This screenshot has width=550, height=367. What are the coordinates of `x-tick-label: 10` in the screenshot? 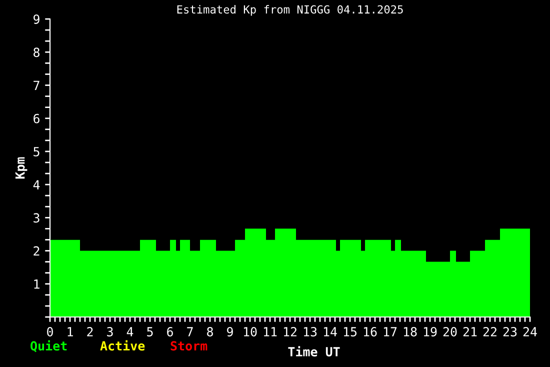 It's located at (250, 331).